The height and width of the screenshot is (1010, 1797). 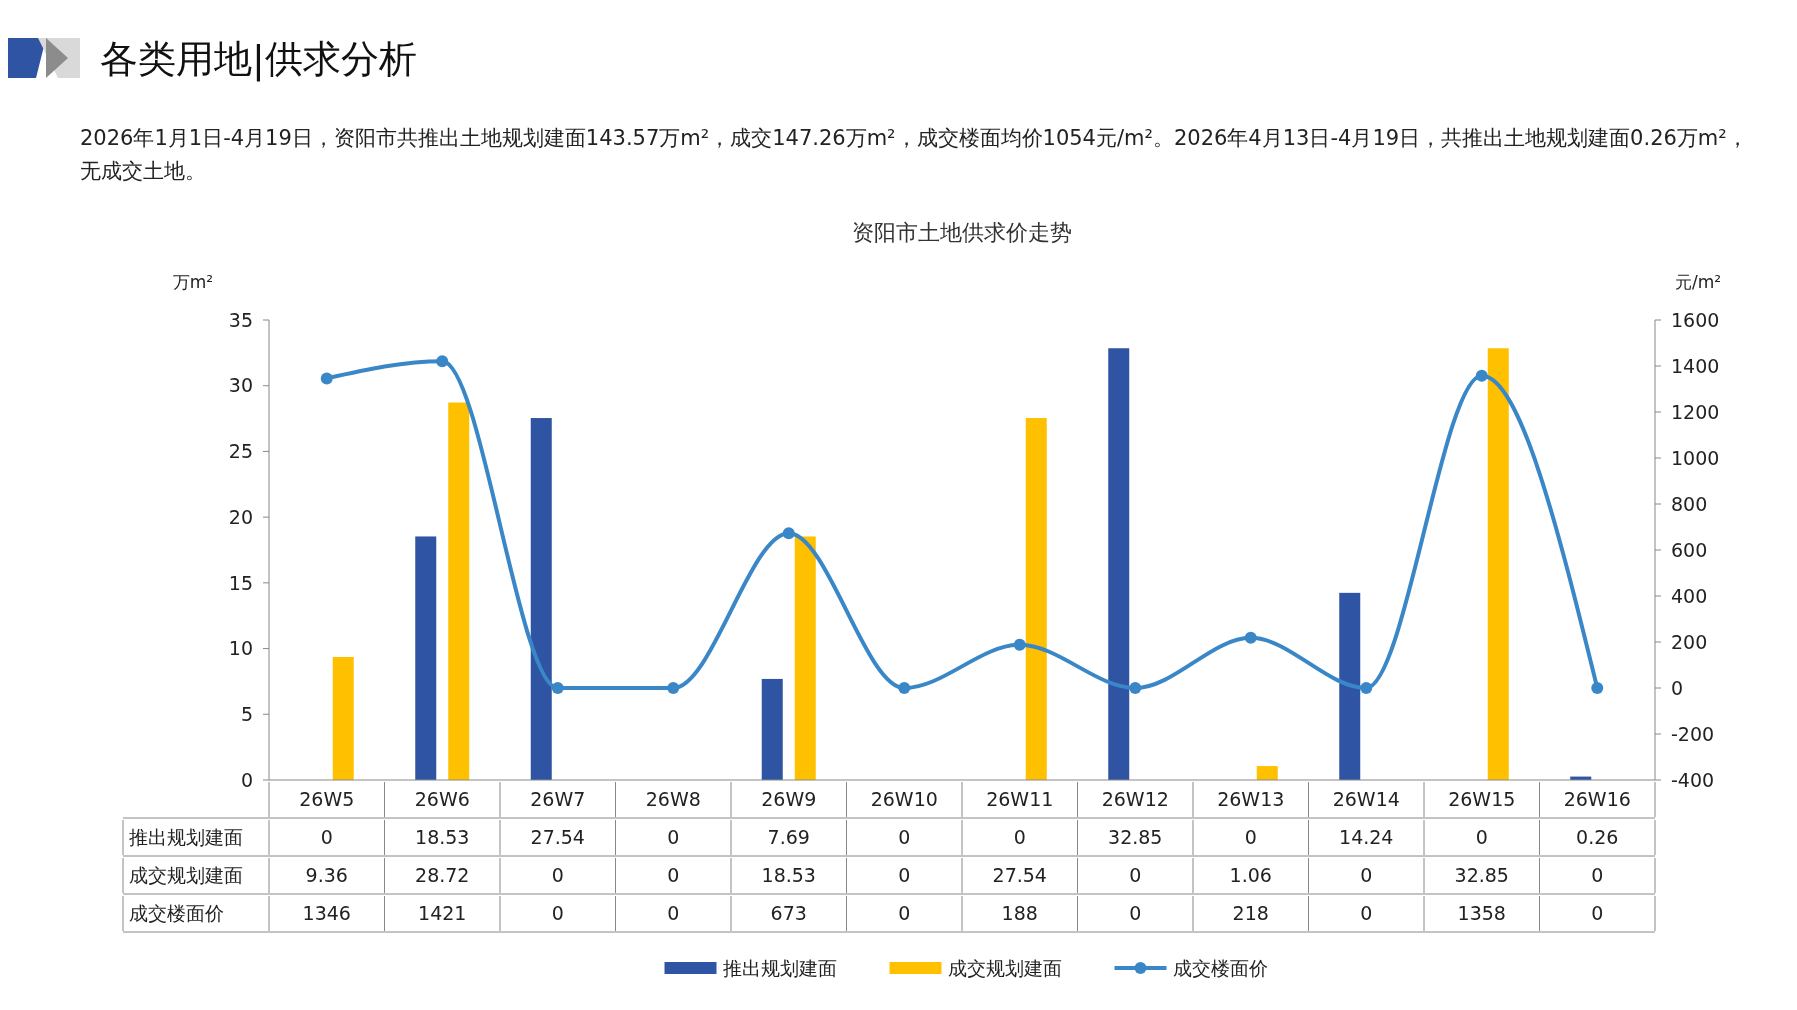 What do you see at coordinates (1250, 874) in the screenshot?
I see `data-label: 1.06` at bounding box center [1250, 874].